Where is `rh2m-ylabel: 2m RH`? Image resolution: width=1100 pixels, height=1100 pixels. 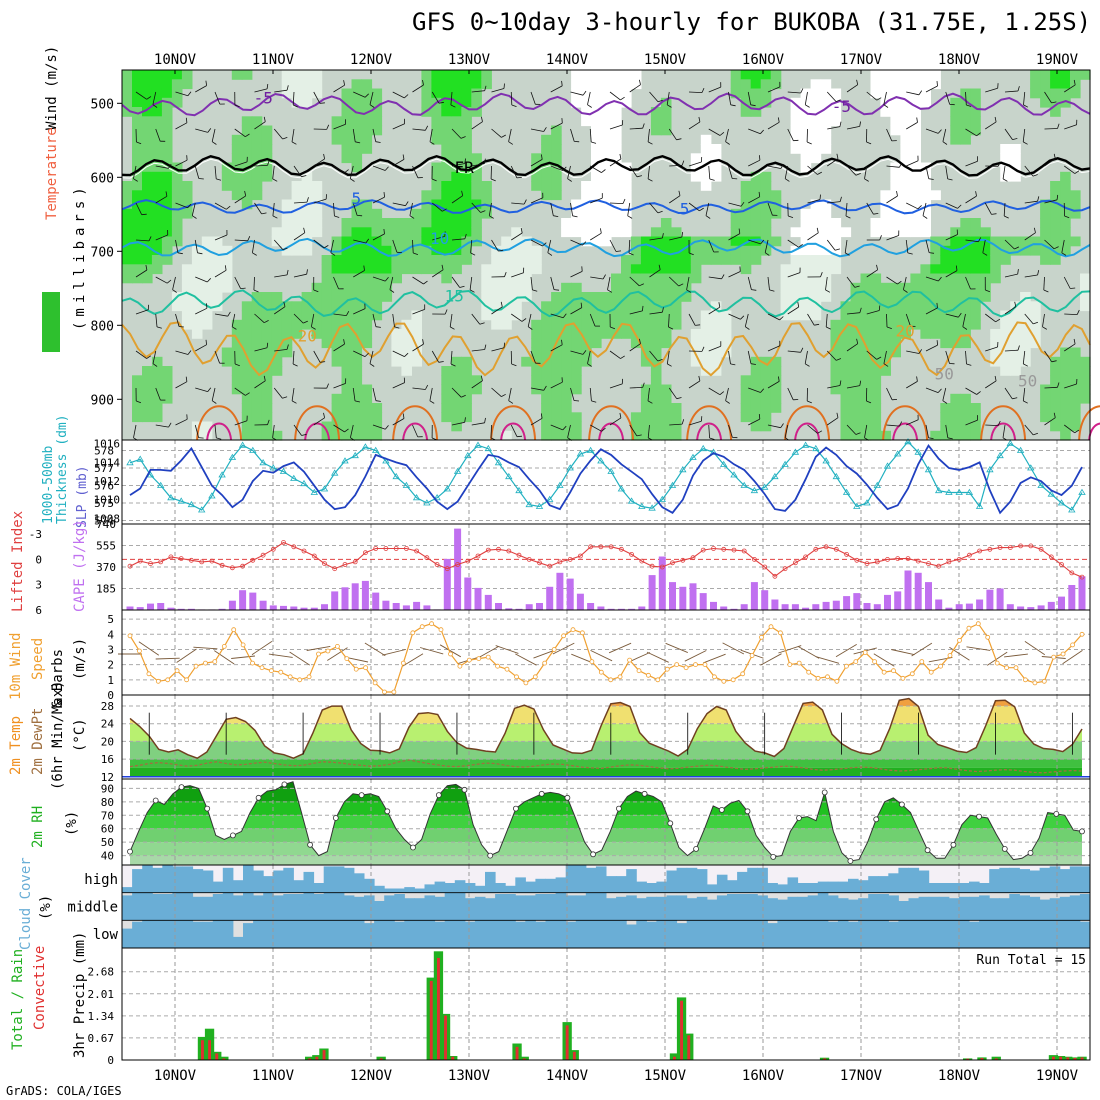
rh2m-ylabel: 2m RH is located at coordinates (38, 827).